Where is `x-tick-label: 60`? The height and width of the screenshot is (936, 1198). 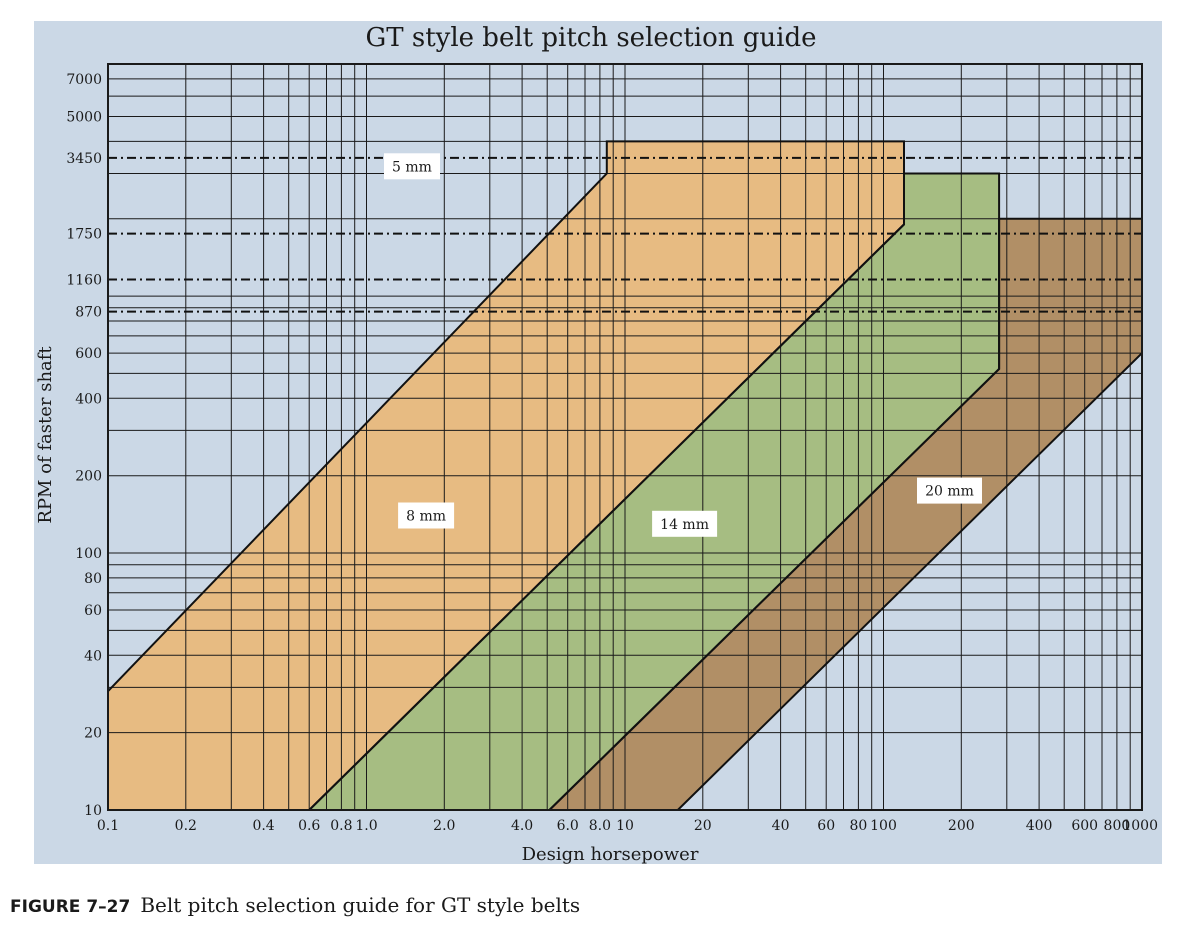
x-tick-label: 60 is located at coordinates (826, 826).